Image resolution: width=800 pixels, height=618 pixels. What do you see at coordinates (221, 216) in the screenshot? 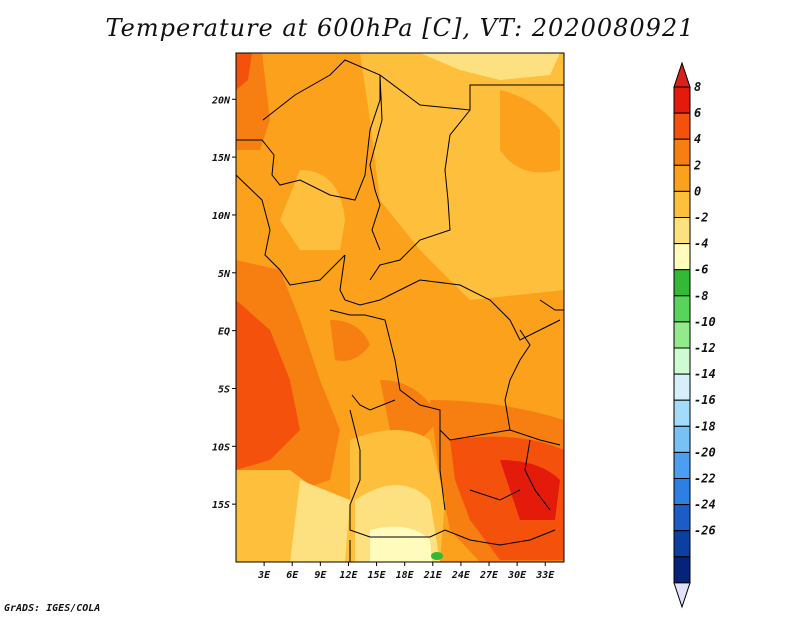
I see `y-tick-label: 10N` at bounding box center [221, 216].